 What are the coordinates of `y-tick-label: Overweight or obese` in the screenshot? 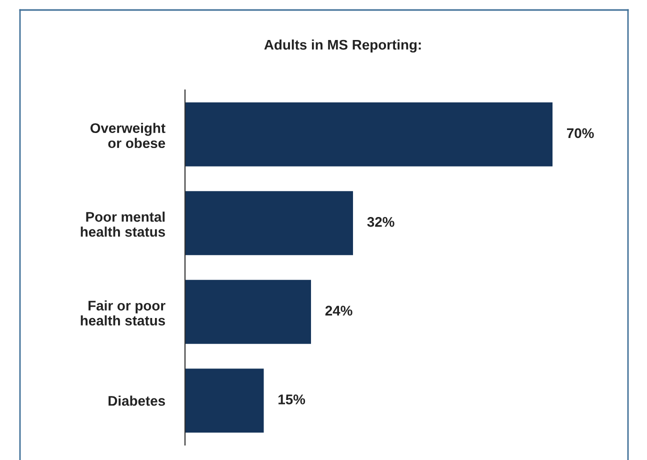 It's located at (128, 135).